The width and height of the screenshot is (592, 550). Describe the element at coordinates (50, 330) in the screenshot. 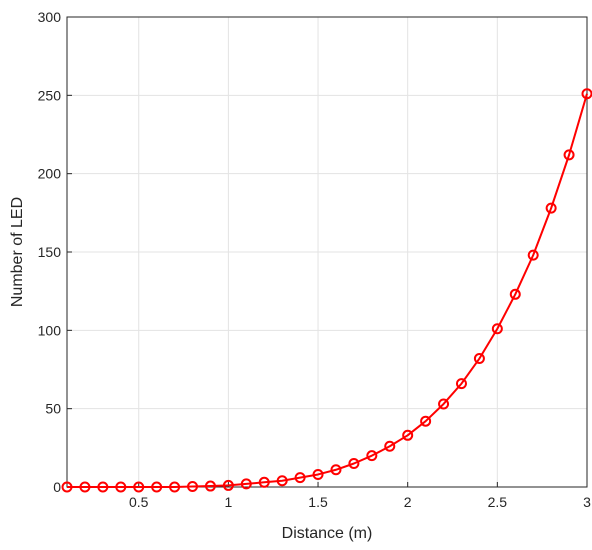

I see `y-tick-label: 100` at that location.